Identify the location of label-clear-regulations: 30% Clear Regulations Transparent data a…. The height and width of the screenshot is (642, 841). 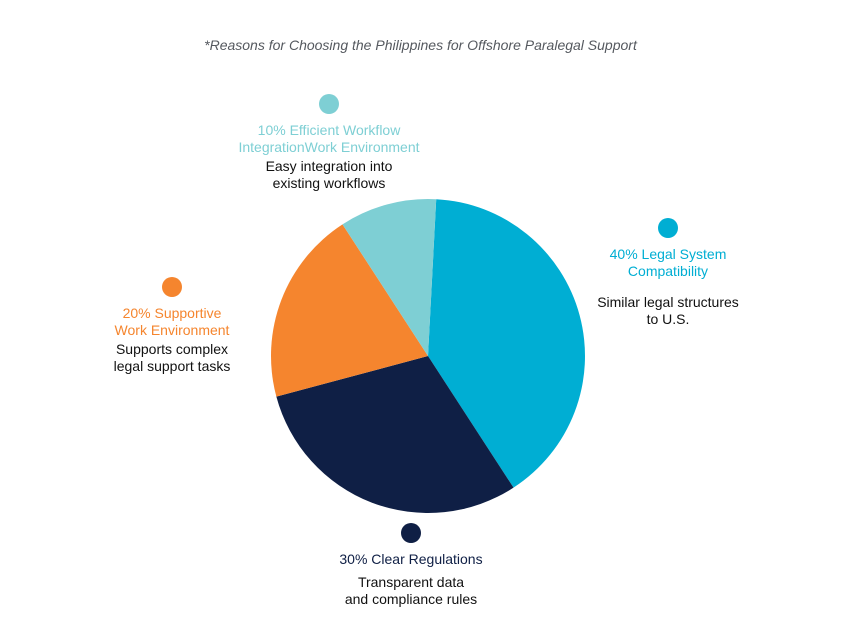
(411, 565).